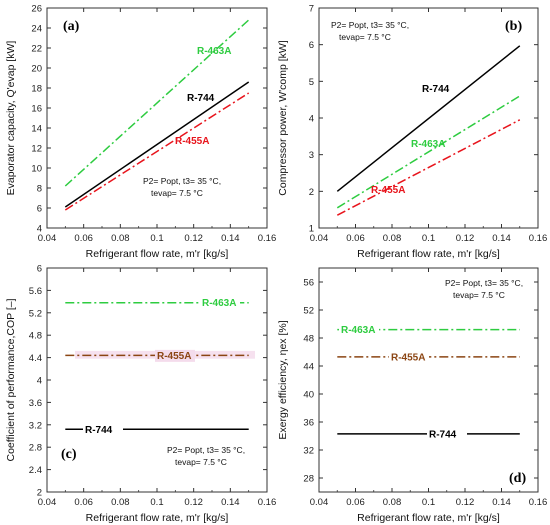 This screenshot has width=550, height=525. Describe the element at coordinates (11, 379) in the screenshot. I see `y-axis-label: Coefficient of performance,COP [–]` at that location.